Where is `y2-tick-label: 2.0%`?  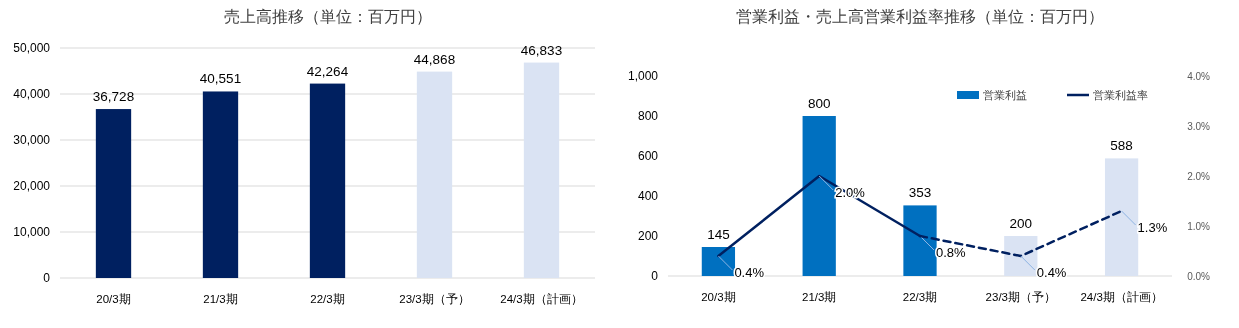 y2-tick-label: 2.0% is located at coordinates (1199, 176).